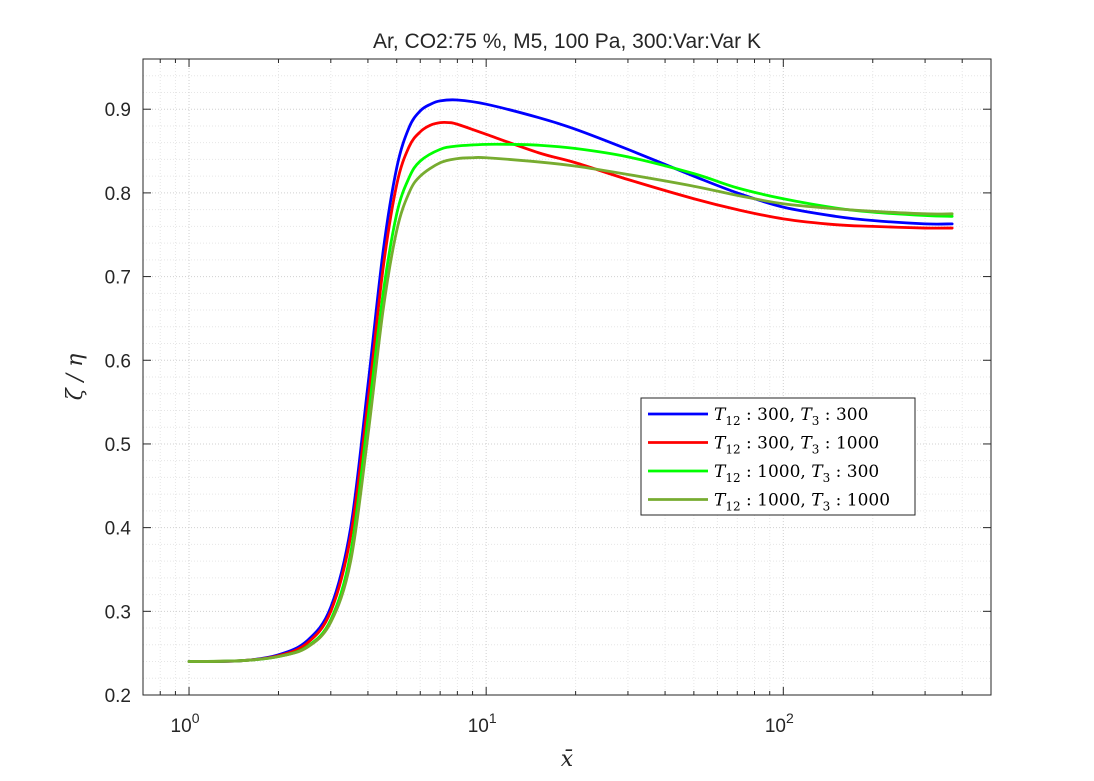 The image size is (1094, 781). I want to click on x-axis-label: x̄, so click(567, 759).